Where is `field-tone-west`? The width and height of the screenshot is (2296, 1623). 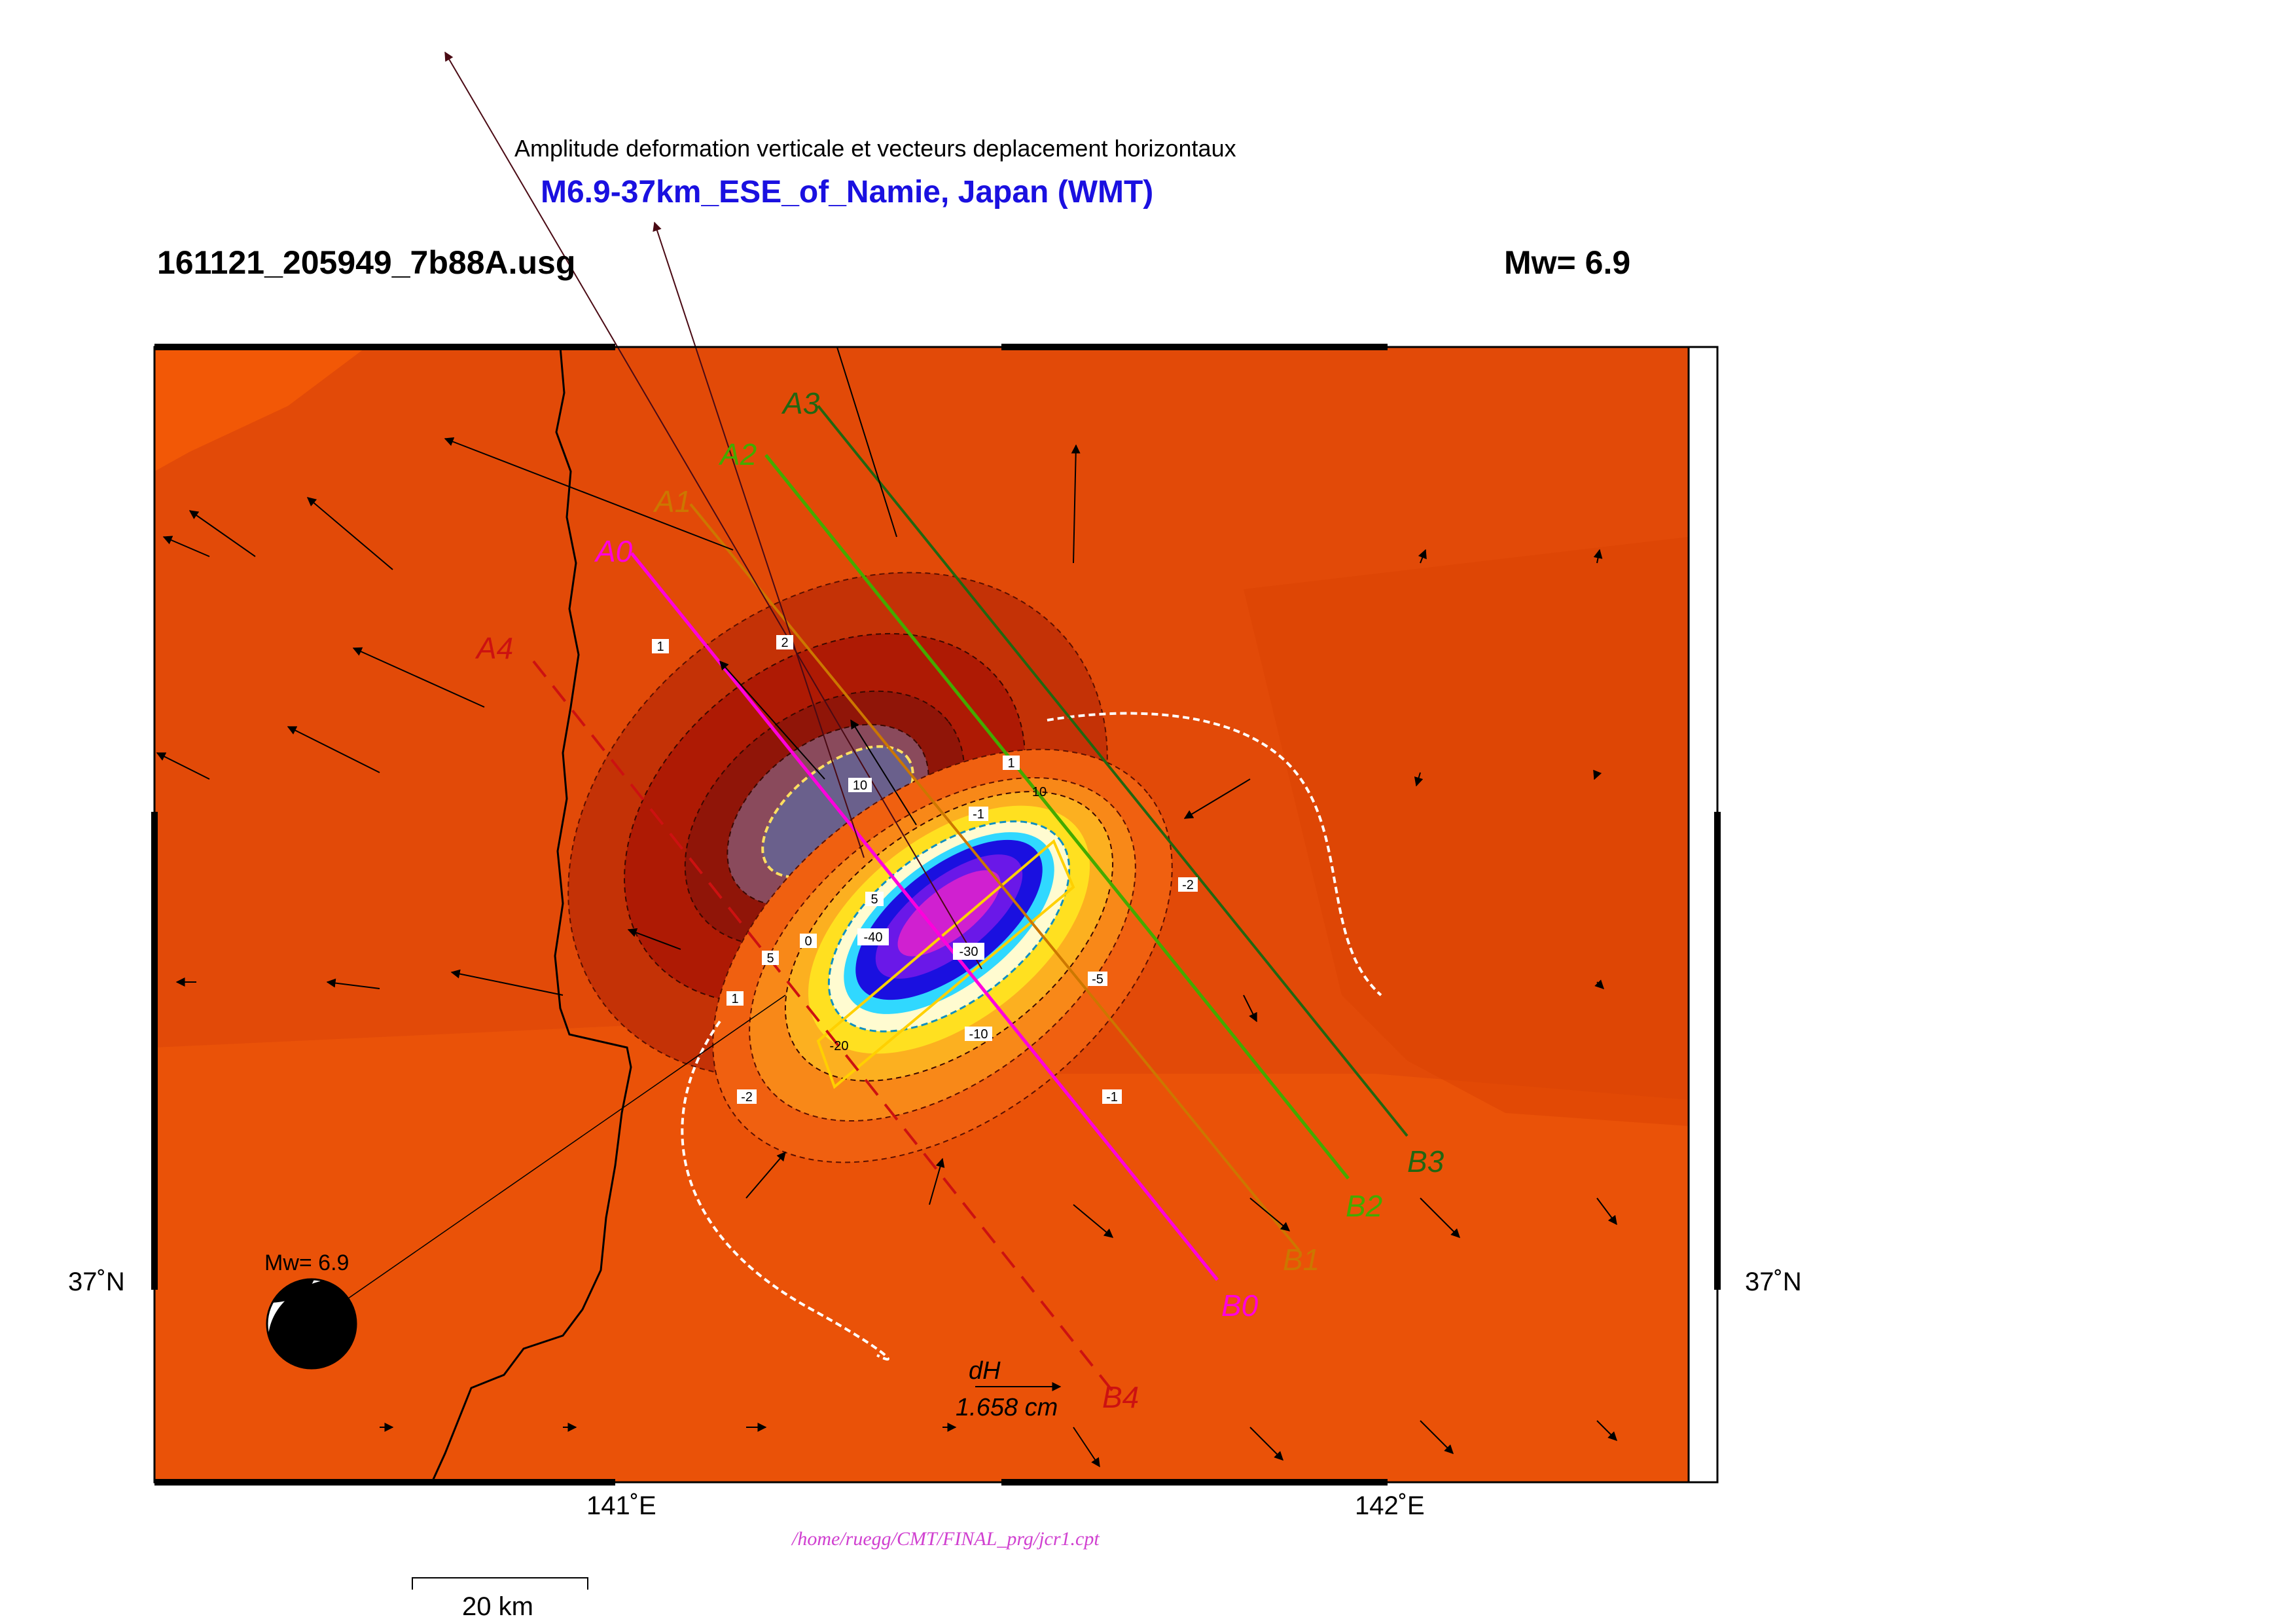
field-tone-west is located at coordinates (260, 409).